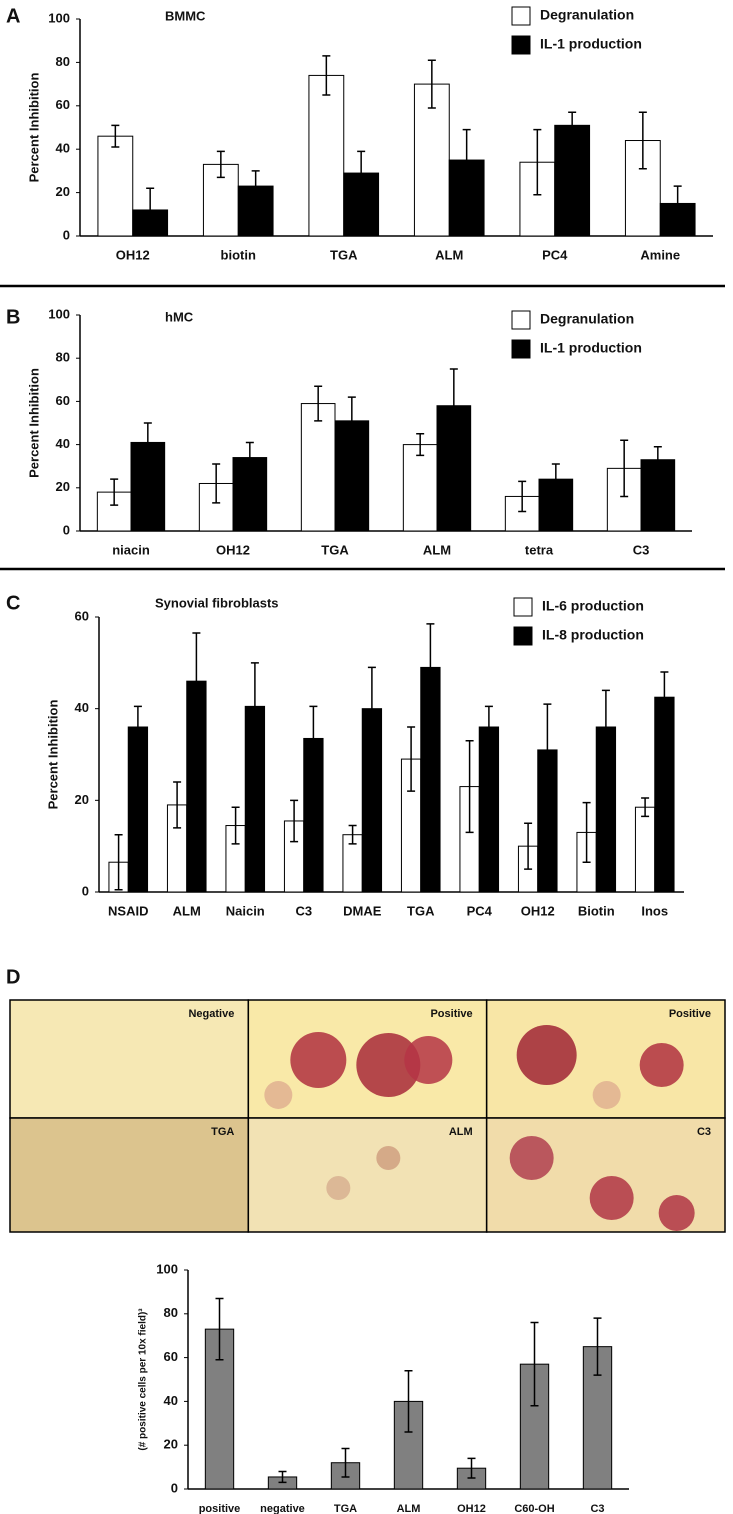 This screenshot has width=733, height=1514. Describe the element at coordinates (593, 635) in the screenshot. I see `legend-label: IL-8 production` at that location.